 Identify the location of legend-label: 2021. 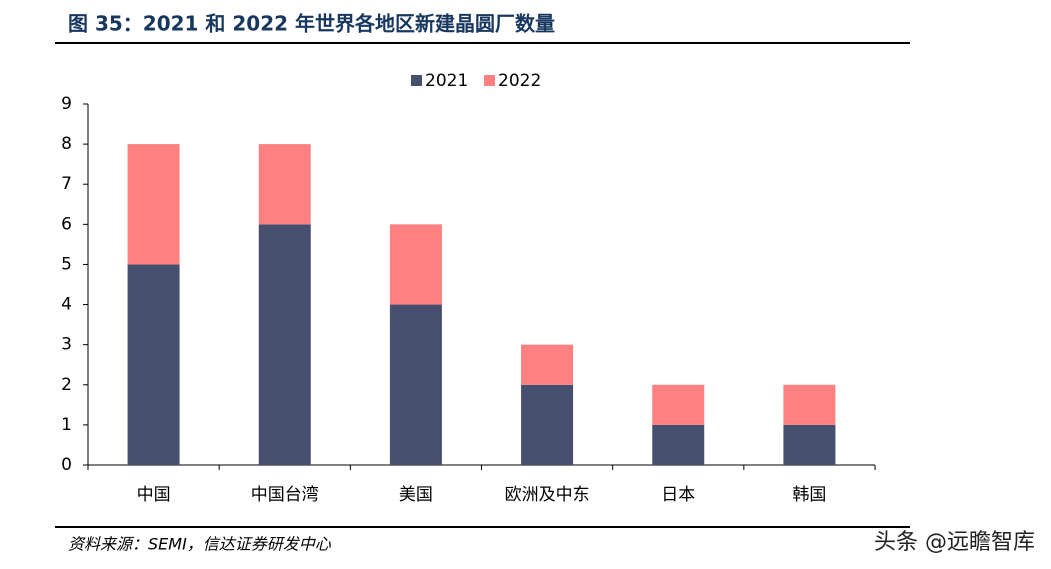
(446, 81).